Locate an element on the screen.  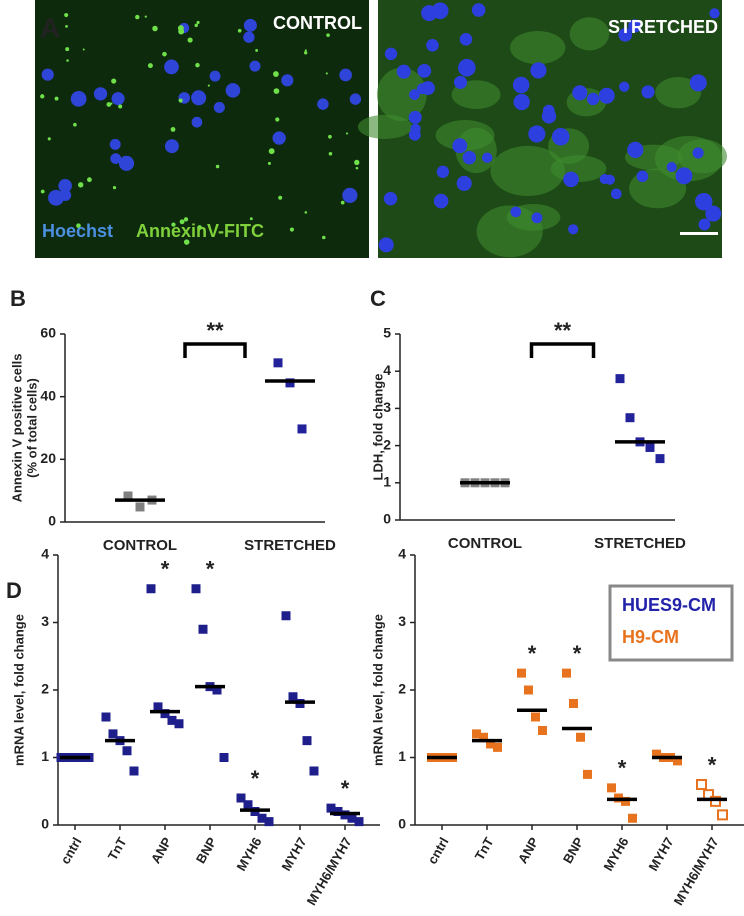
panel-label: B is located at coordinates (18, 298).